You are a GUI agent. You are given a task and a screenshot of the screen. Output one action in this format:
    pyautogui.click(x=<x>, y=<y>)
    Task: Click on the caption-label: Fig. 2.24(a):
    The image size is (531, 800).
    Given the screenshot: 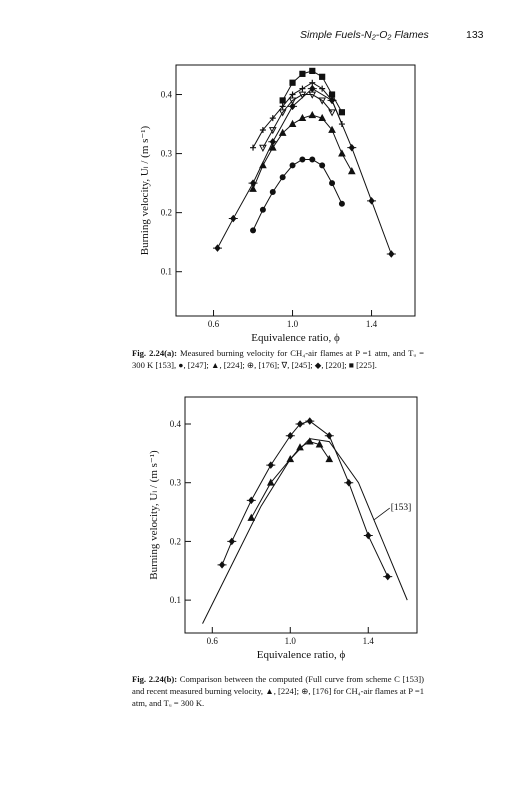 What is the action you would take?
    pyautogui.click(x=154, y=353)
    